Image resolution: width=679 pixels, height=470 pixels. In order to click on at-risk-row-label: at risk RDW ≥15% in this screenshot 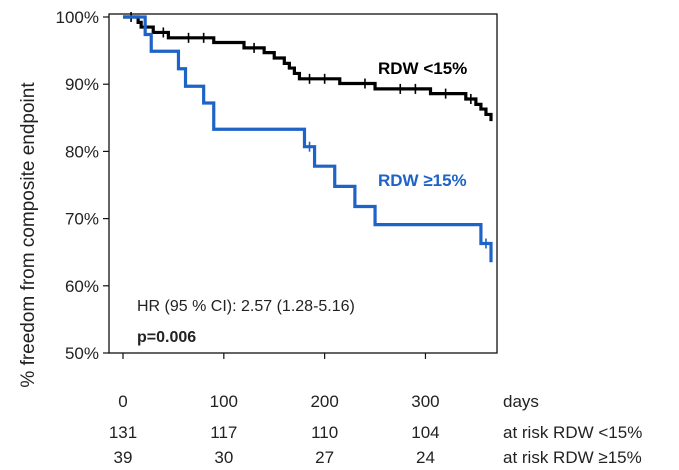, I will do `click(572, 457)`.